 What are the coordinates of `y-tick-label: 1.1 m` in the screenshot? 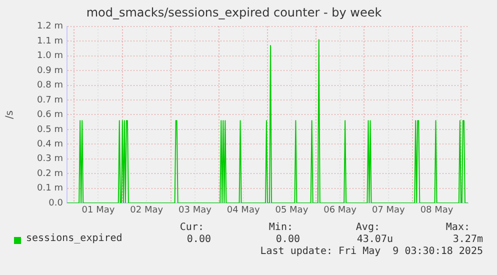 It's located at (50, 41).